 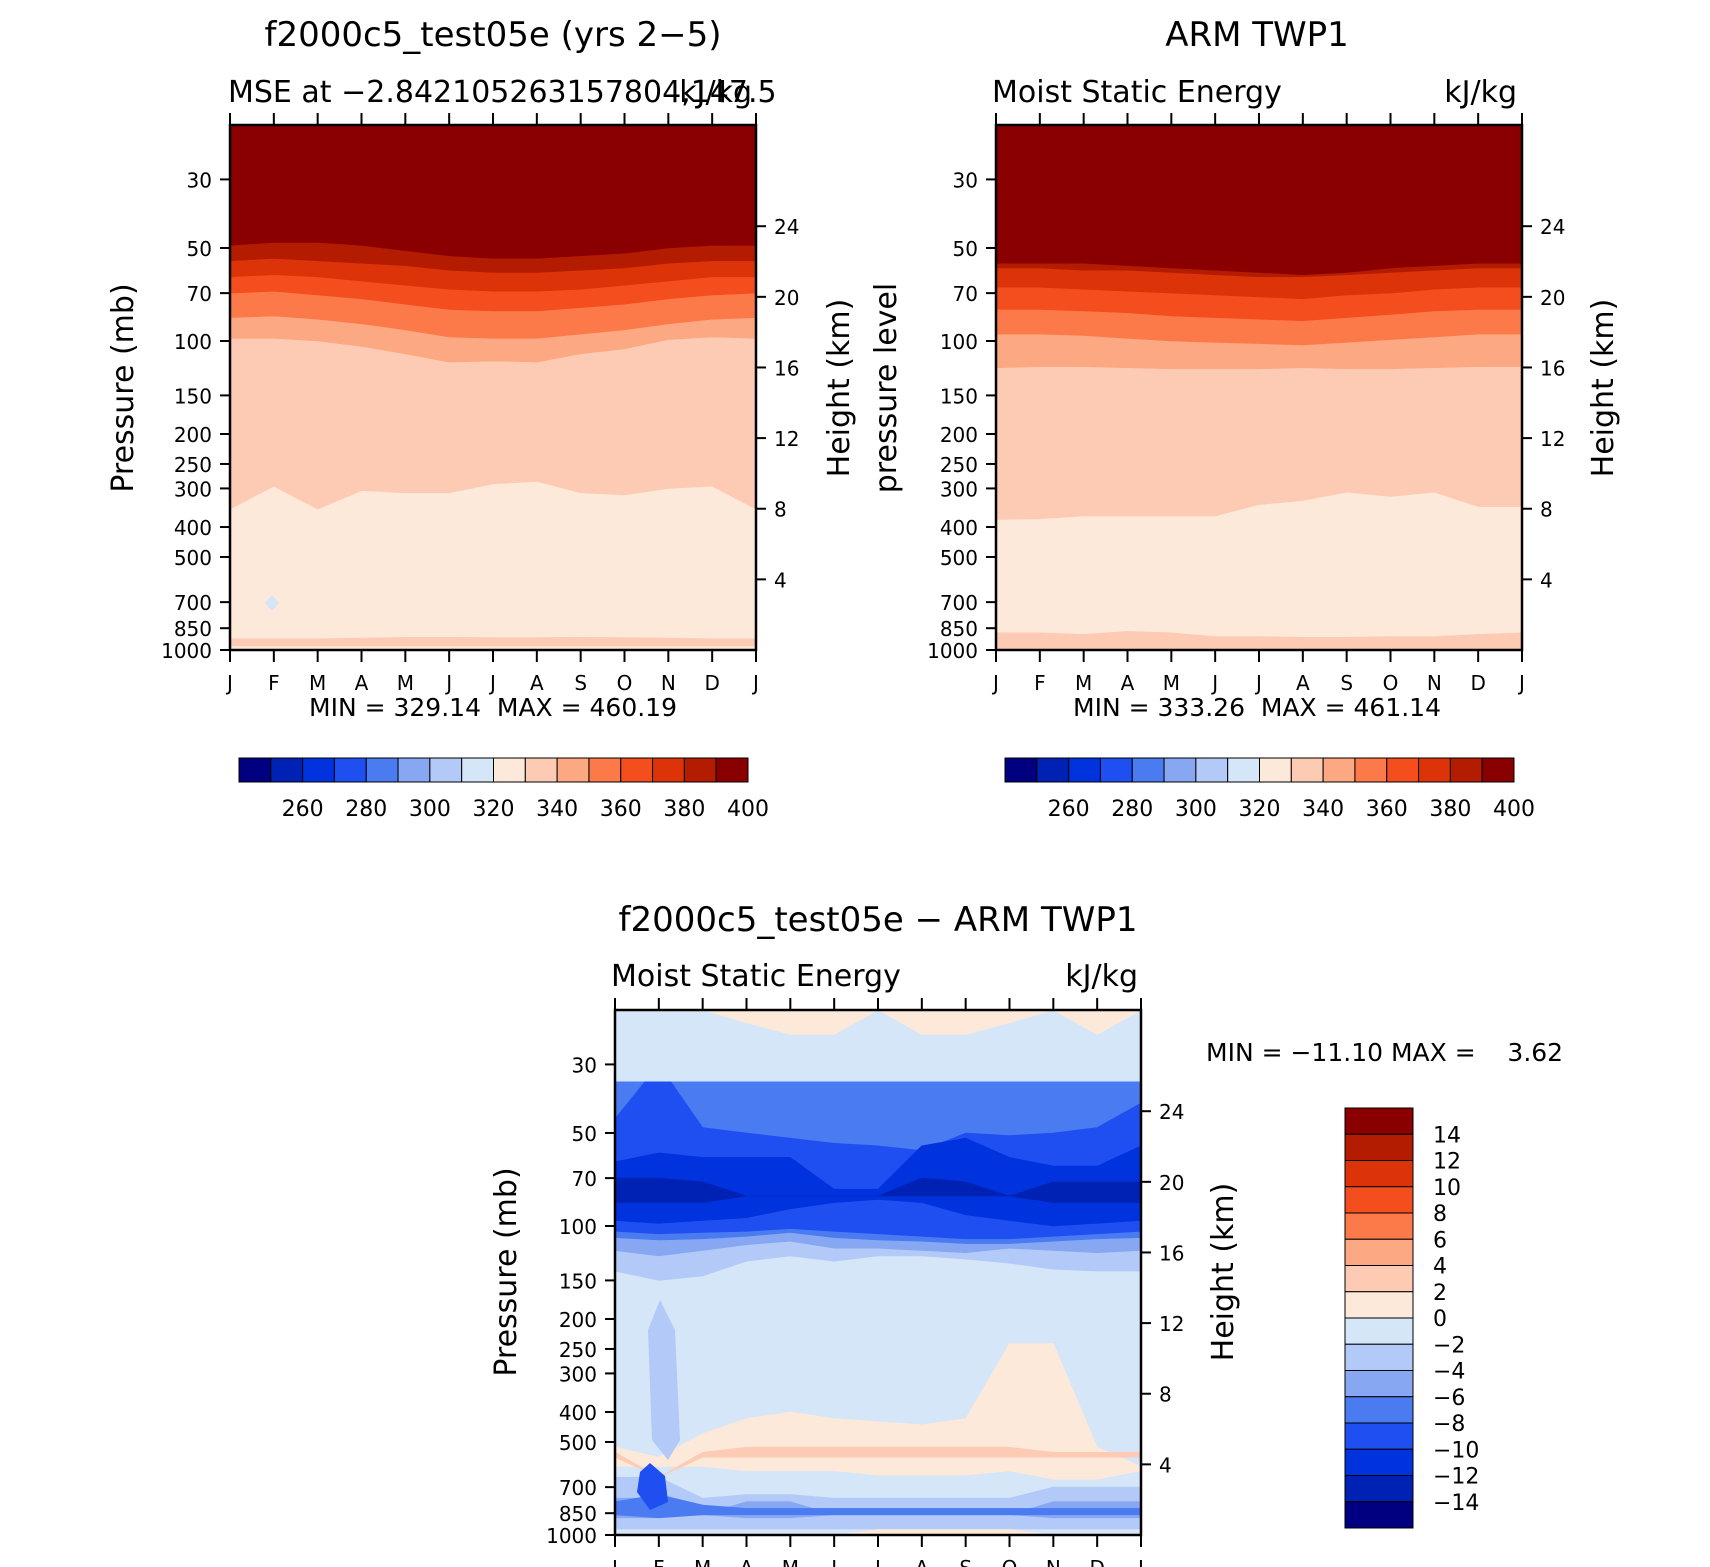 What do you see at coordinates (1387, 809) in the screenshot?
I see `colorbar-label: 360` at bounding box center [1387, 809].